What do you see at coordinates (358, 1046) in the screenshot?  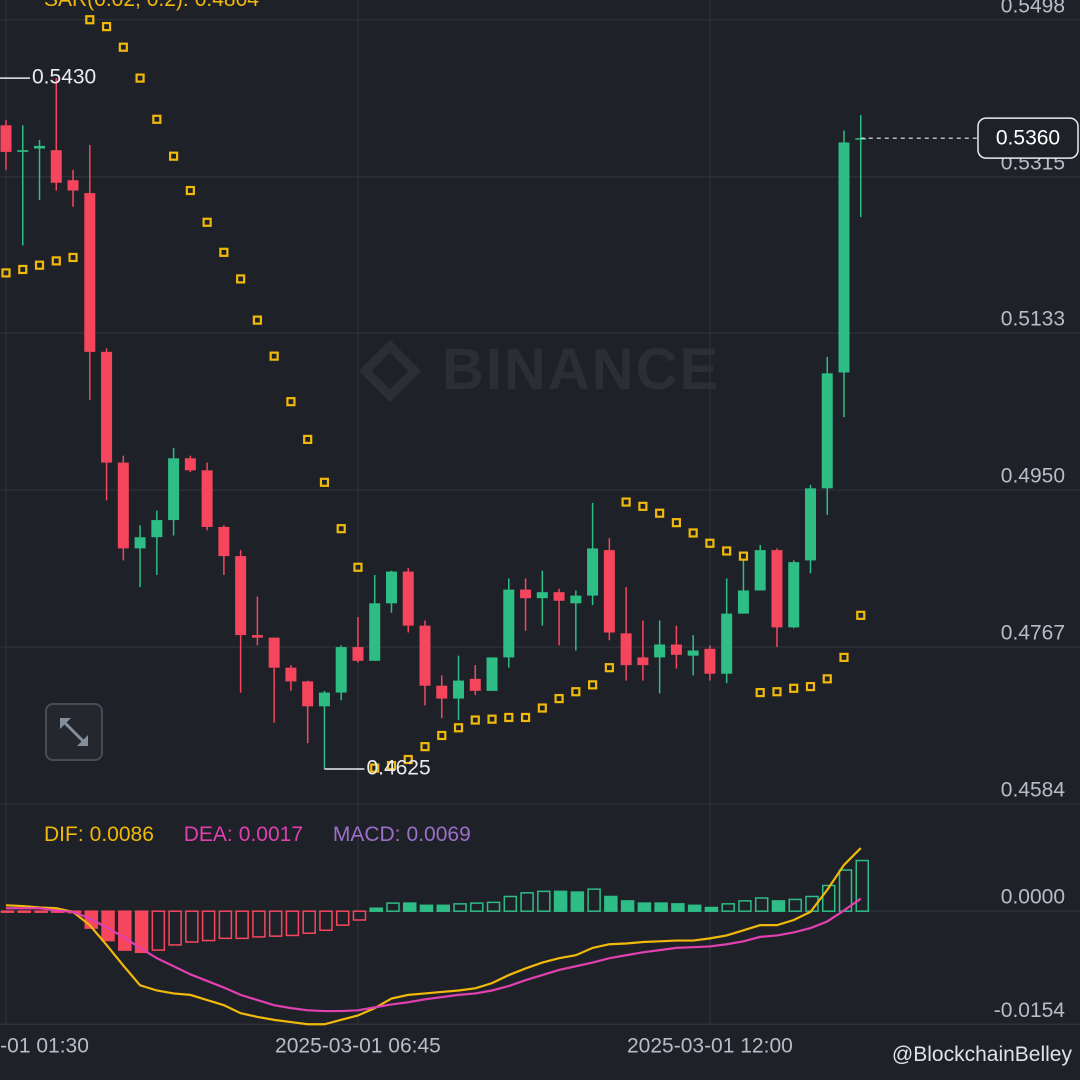 I see `x-tick-label: 2025-03-01 06:45` at bounding box center [358, 1046].